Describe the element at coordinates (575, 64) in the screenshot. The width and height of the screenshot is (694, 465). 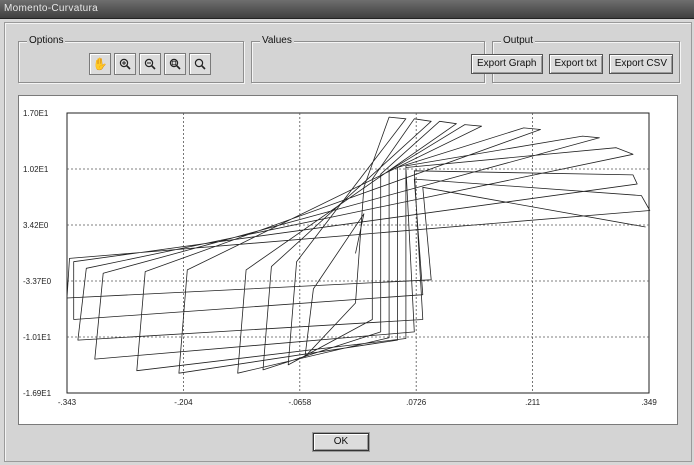
I see `export-txt-button: Export txt` at that location.